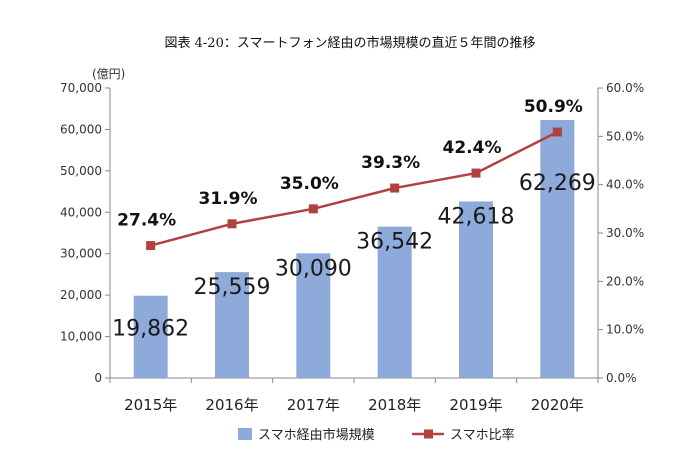  I want to click on y-right-tick-label: 50.0%, so click(625, 136).